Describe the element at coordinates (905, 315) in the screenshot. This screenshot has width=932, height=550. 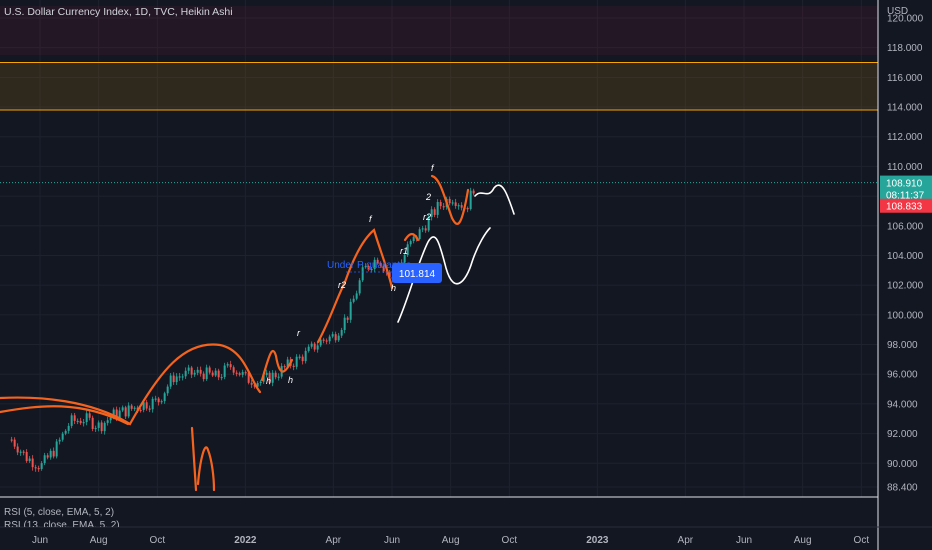
I see `y-tick-label: 100.000` at that location.